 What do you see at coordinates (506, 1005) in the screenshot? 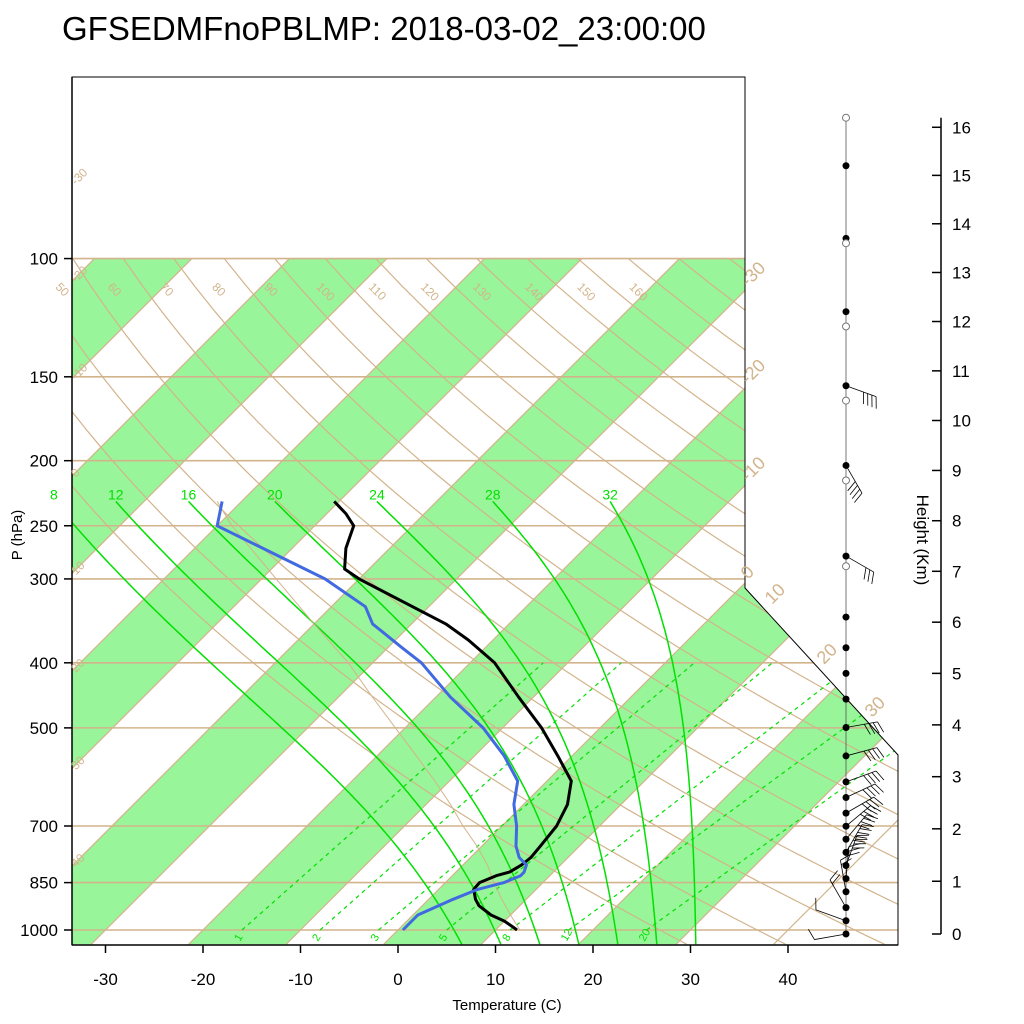
I see `x-axis-label: Temperature (C)` at bounding box center [506, 1005].